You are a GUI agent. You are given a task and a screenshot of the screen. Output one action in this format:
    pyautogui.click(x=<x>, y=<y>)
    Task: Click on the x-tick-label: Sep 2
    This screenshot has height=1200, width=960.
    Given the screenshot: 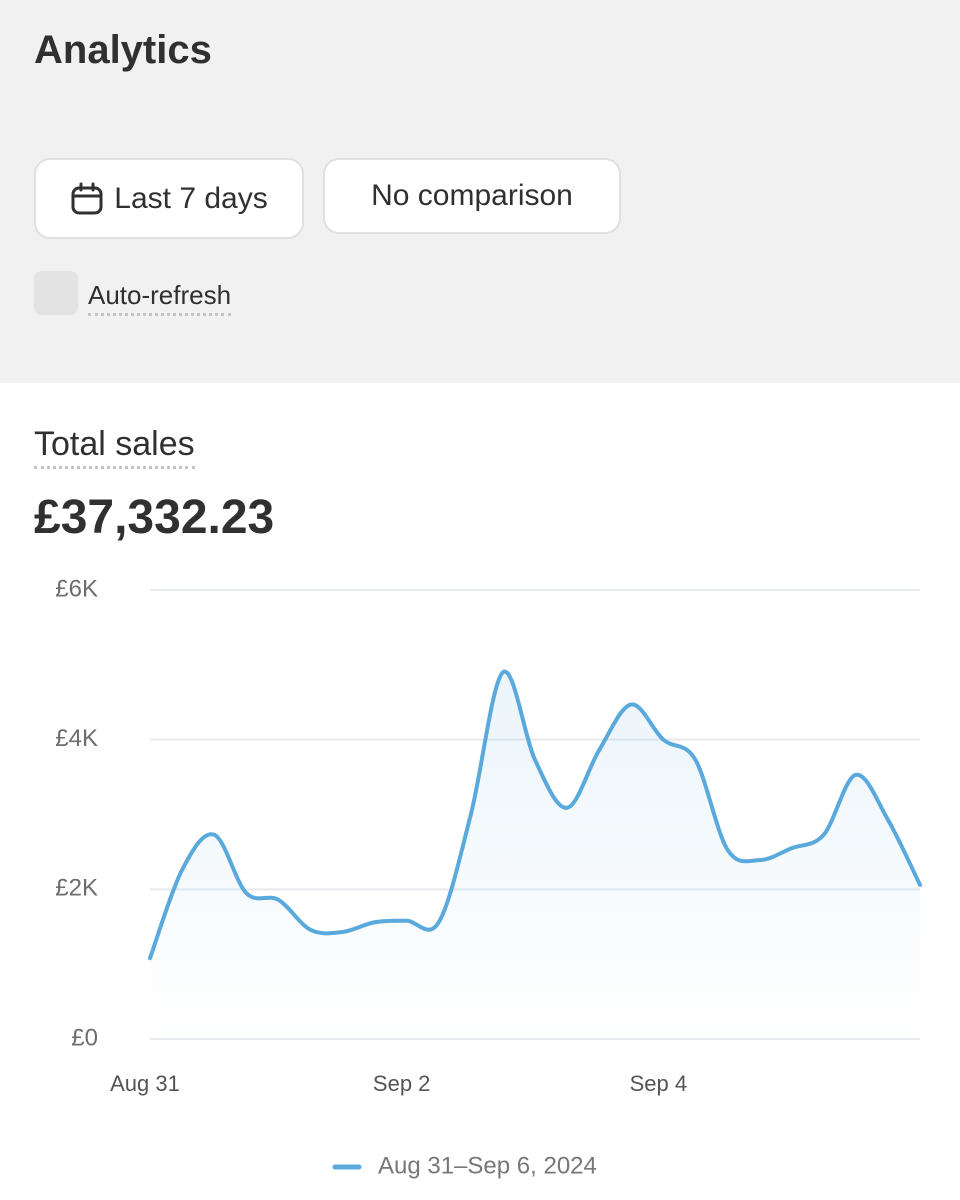 What is the action you would take?
    pyautogui.click(x=402, y=1083)
    